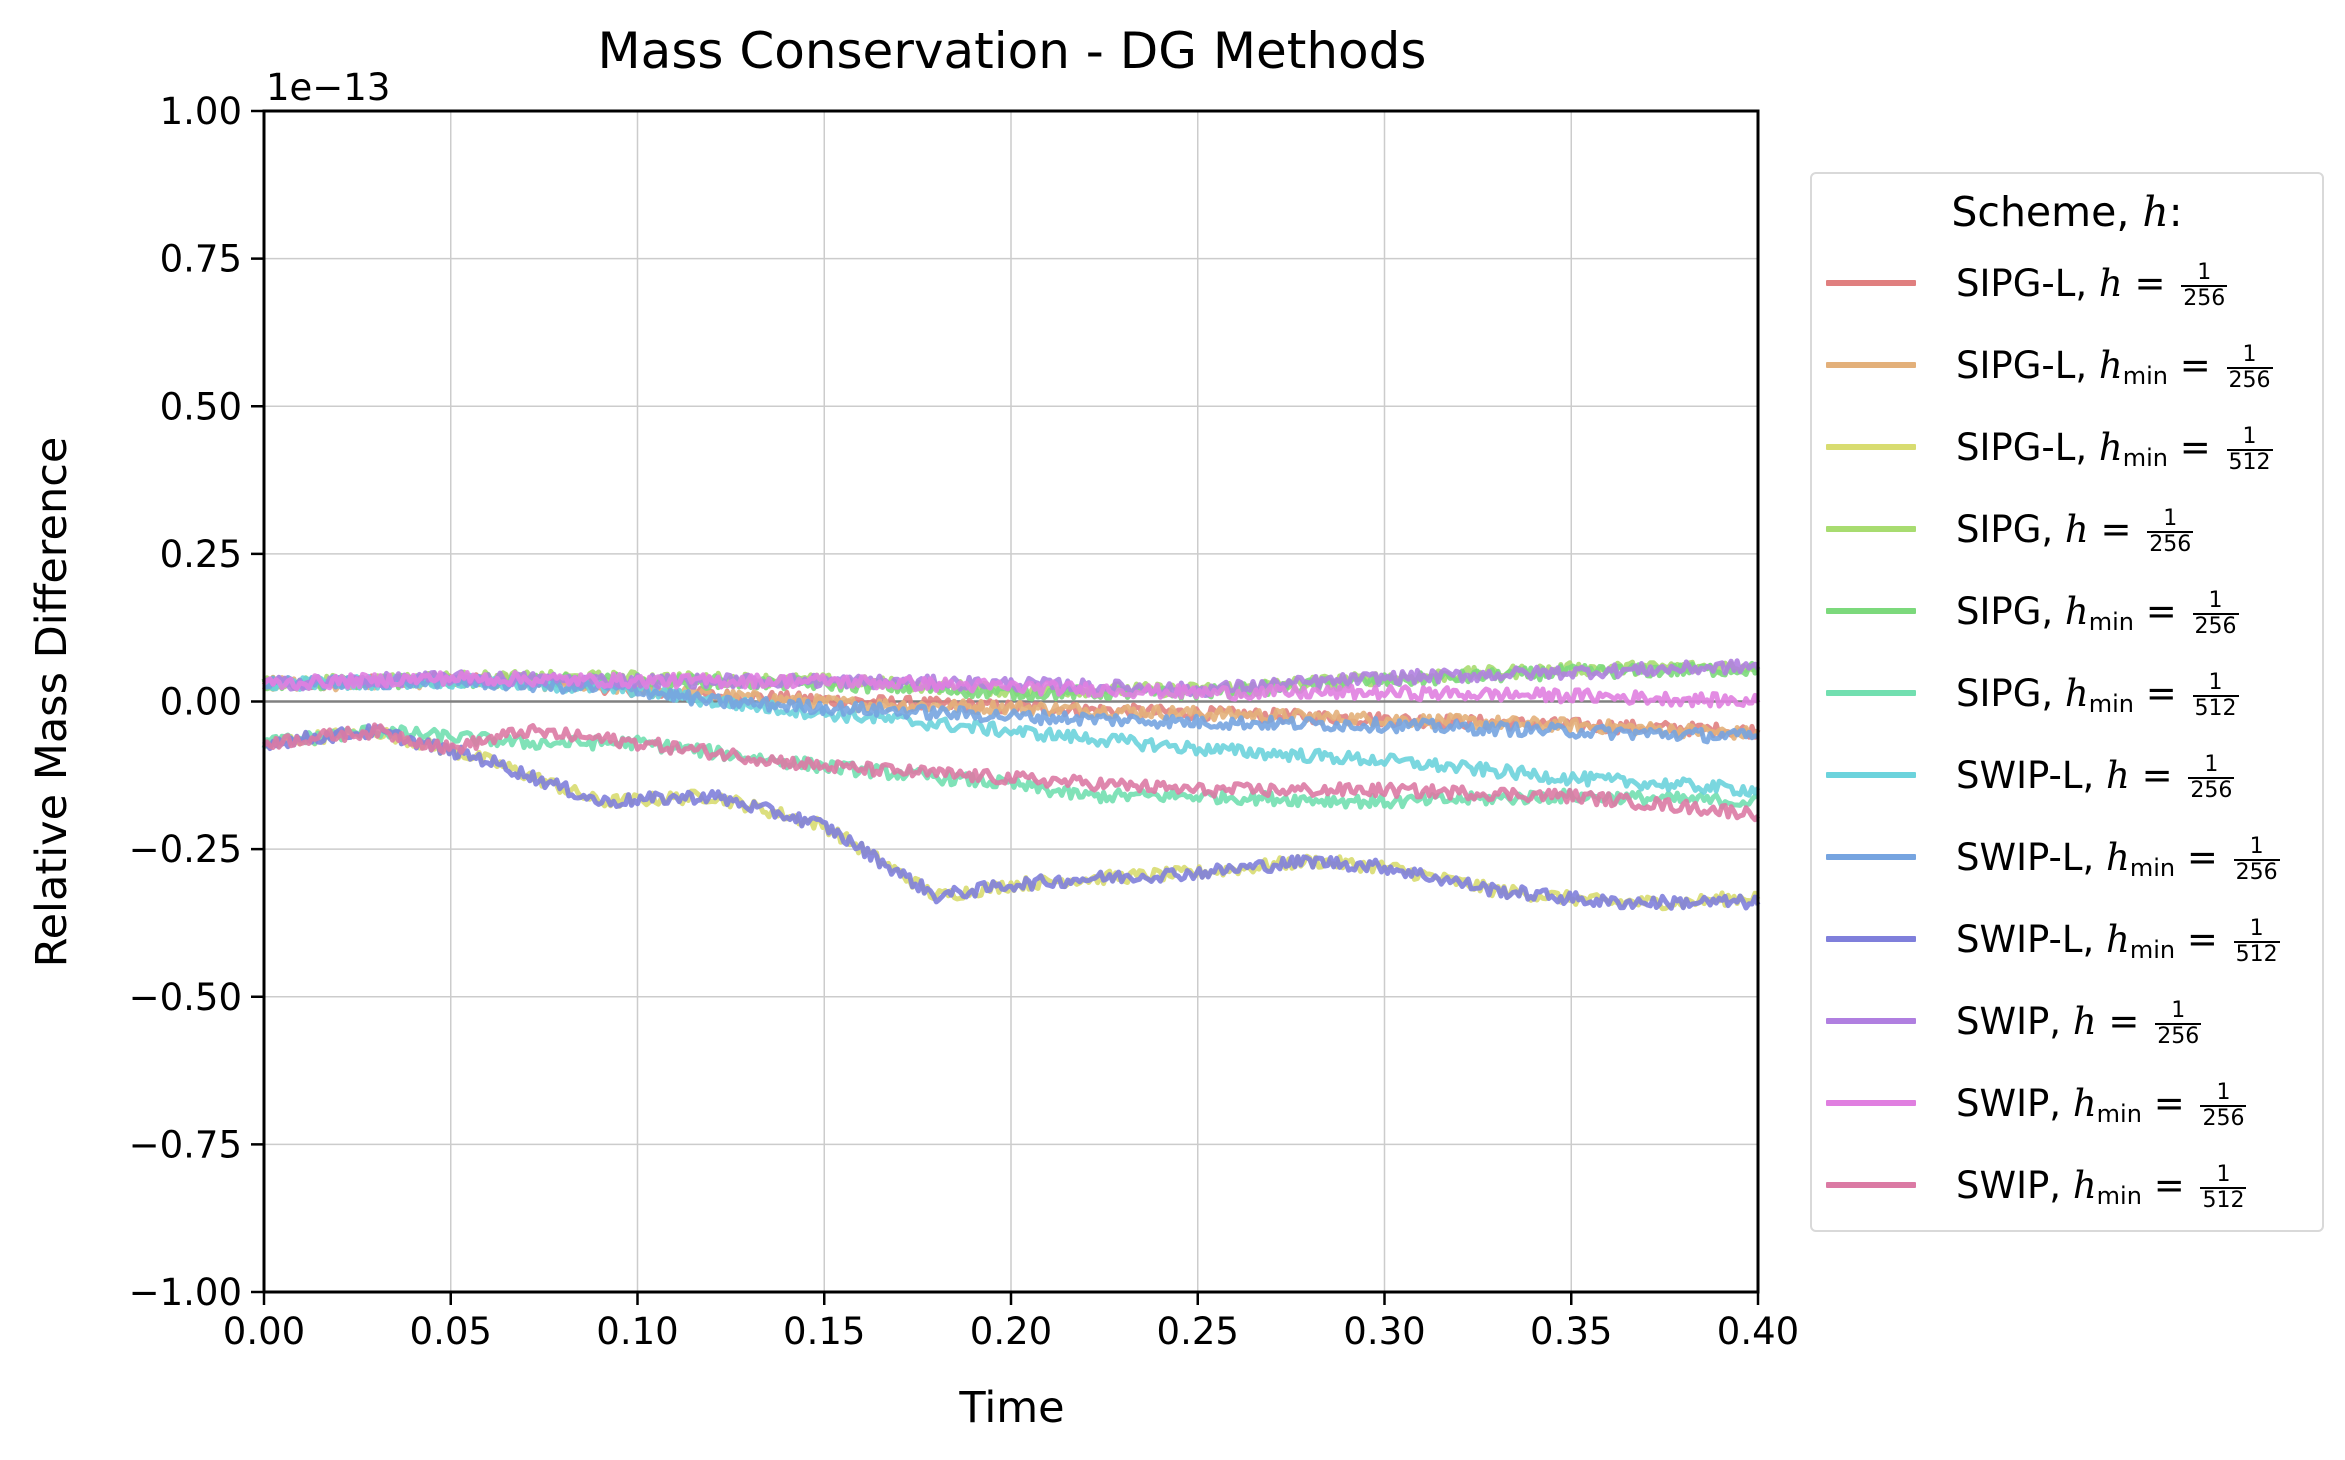 The width and height of the screenshot is (2345, 1460). I want to click on legend-title: Scheme, h:, so click(2067, 212).